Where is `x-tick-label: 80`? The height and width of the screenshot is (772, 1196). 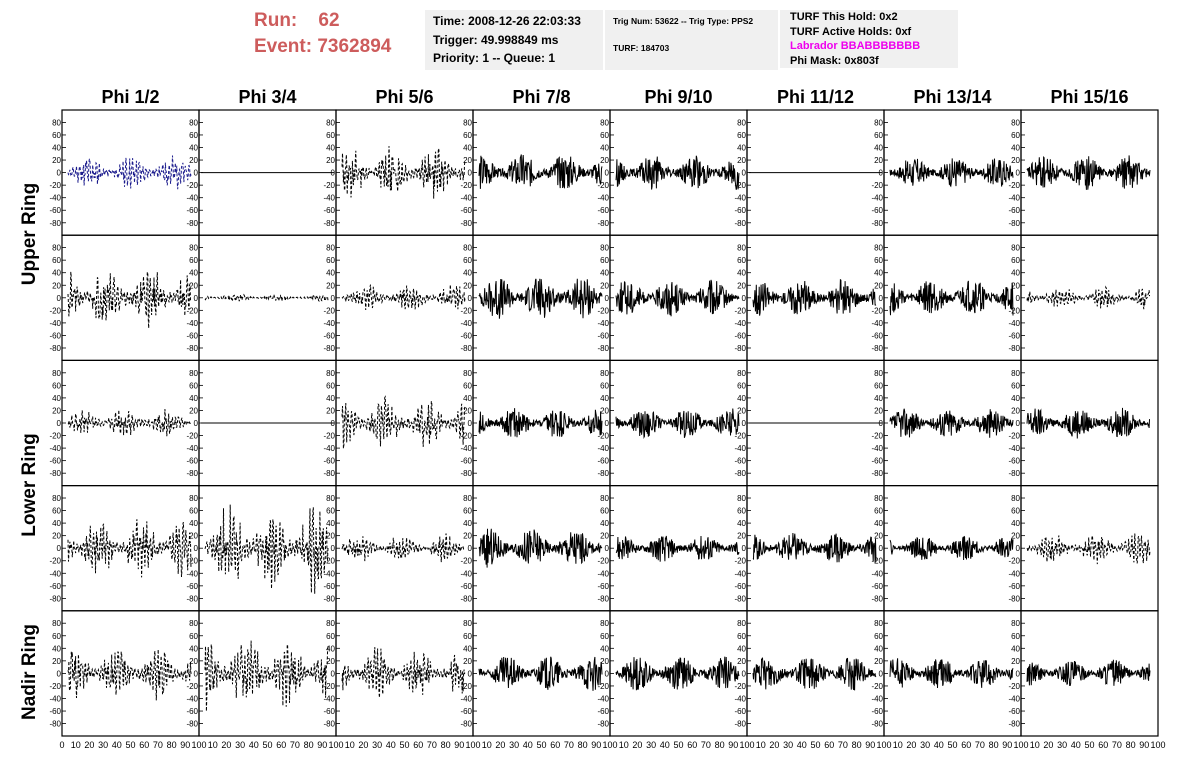 x-tick-label: 80 is located at coordinates (720, 745).